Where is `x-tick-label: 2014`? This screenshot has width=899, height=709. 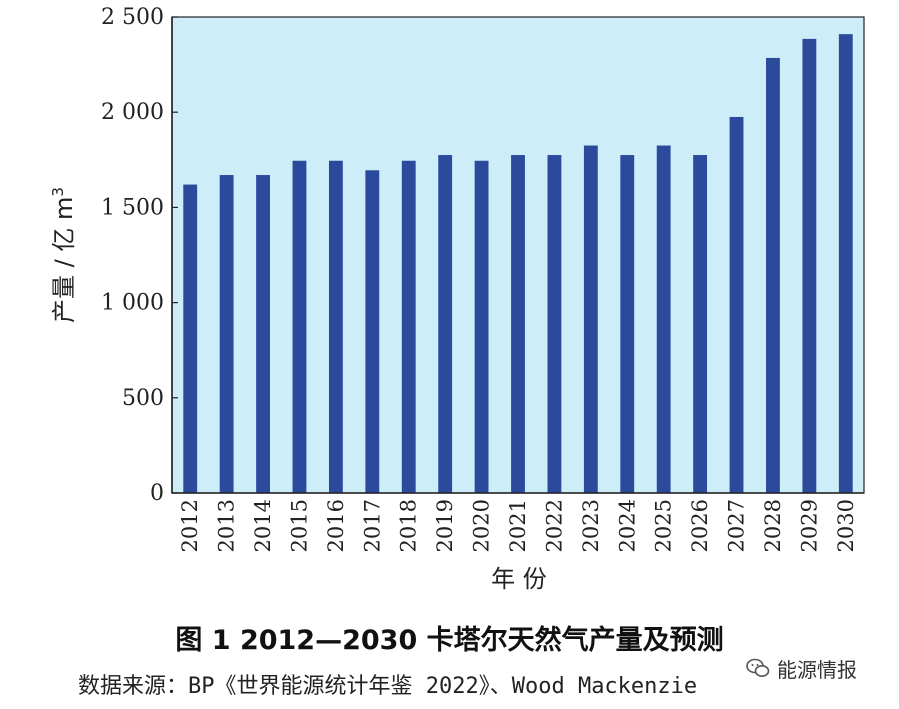 x-tick-label: 2014 is located at coordinates (263, 525).